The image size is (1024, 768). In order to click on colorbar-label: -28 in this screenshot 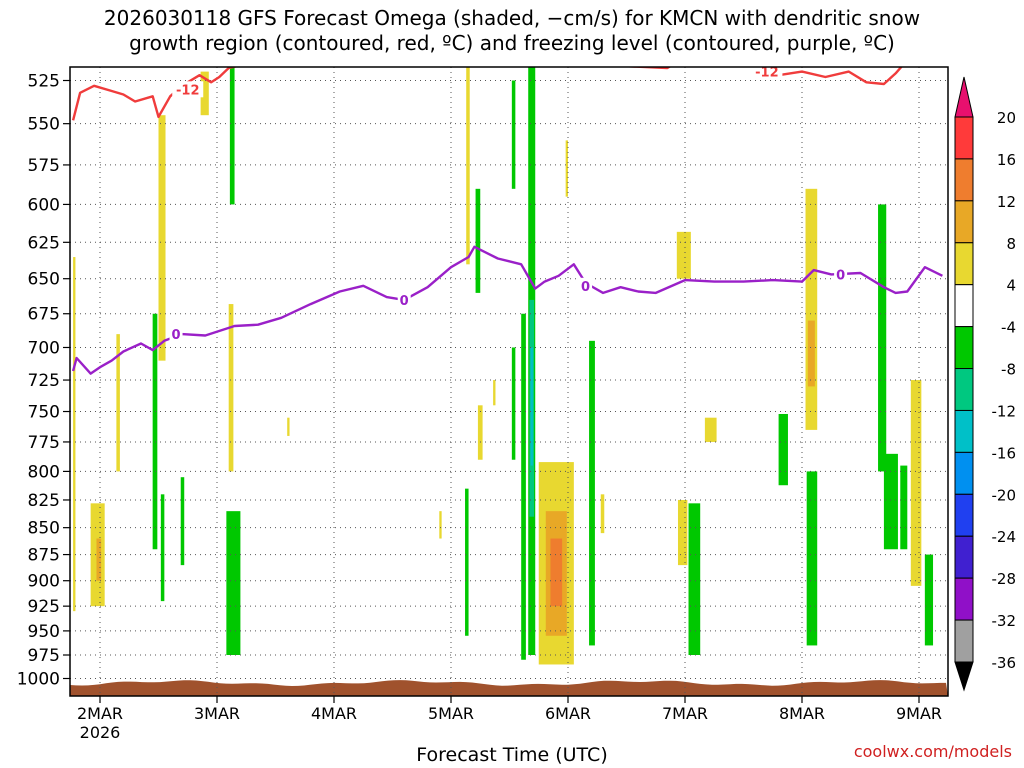, I will do `click(1004, 579)`.